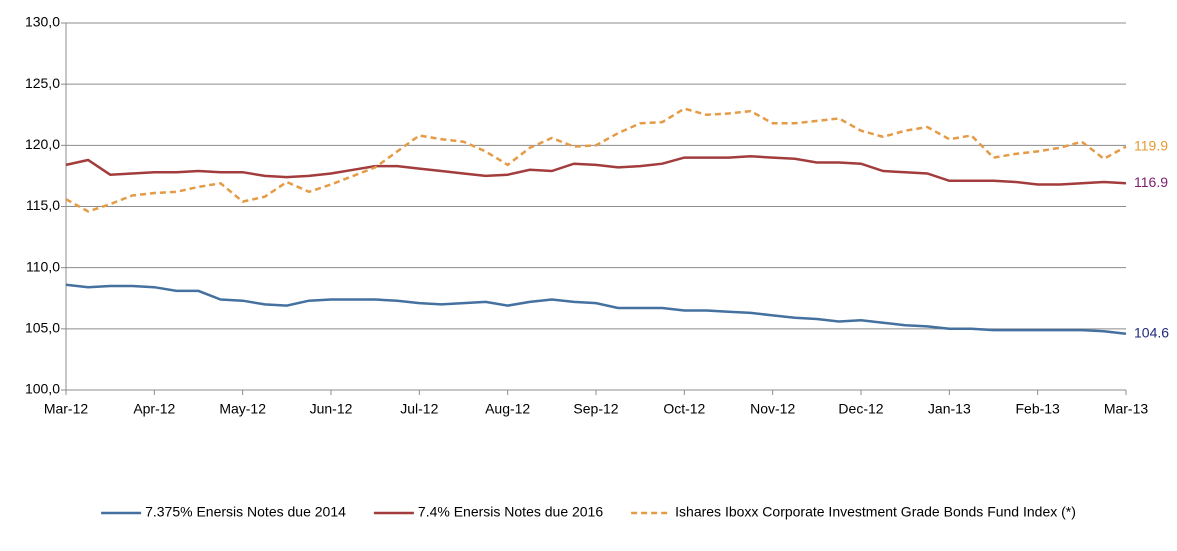 The image size is (1177, 551). What do you see at coordinates (154, 409) in the screenshot?
I see `x-tick-label: Apr-12` at bounding box center [154, 409].